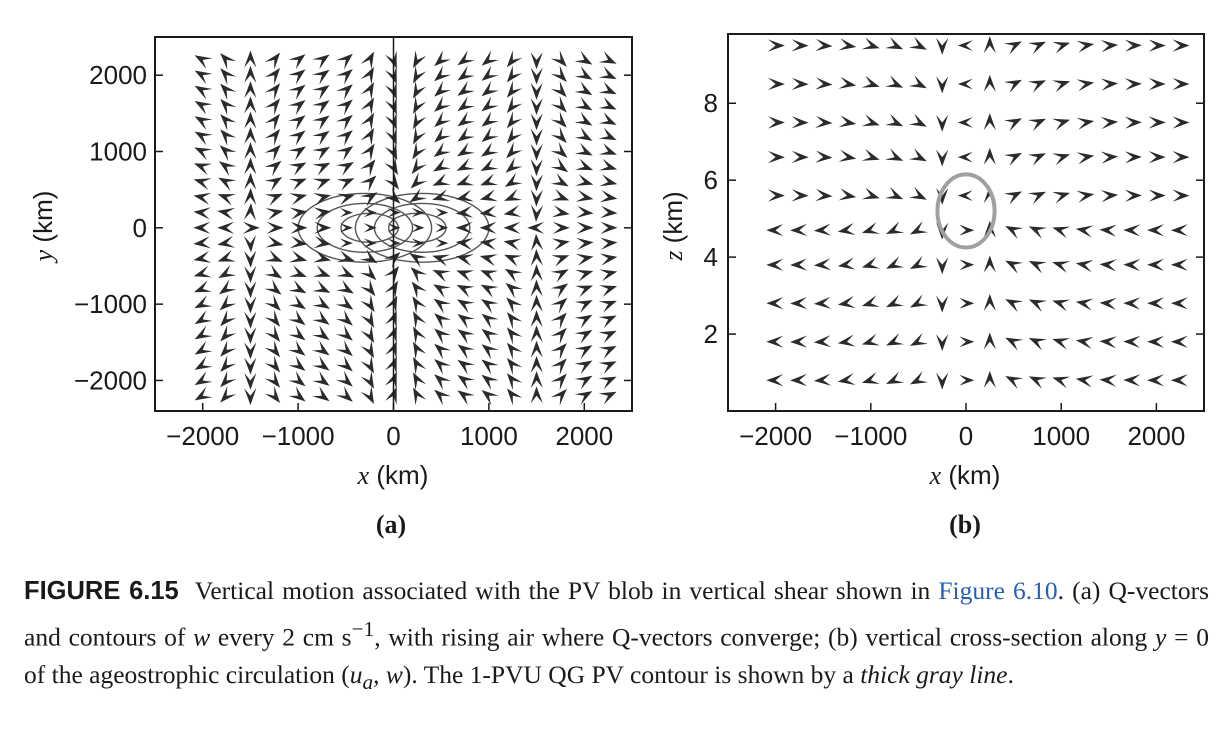  Describe the element at coordinates (118, 151) in the screenshot. I see `y-tick-label: 1000` at that location.